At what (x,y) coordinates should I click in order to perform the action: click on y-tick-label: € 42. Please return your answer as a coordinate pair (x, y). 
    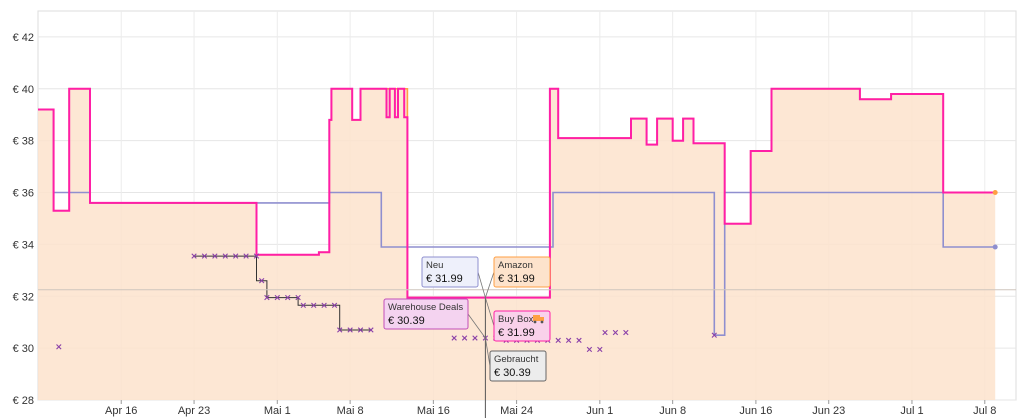
    Looking at the image, I should click on (23, 38).